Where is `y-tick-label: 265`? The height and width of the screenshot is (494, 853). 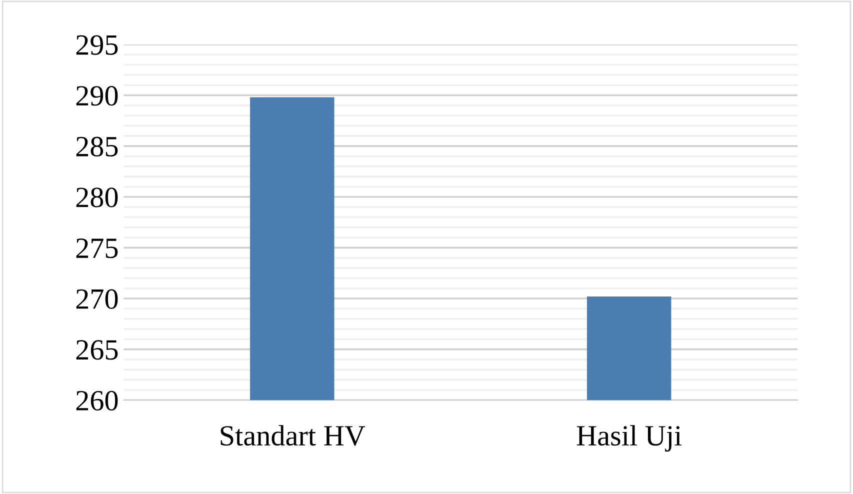
y-tick-label: 265 is located at coordinates (97, 350).